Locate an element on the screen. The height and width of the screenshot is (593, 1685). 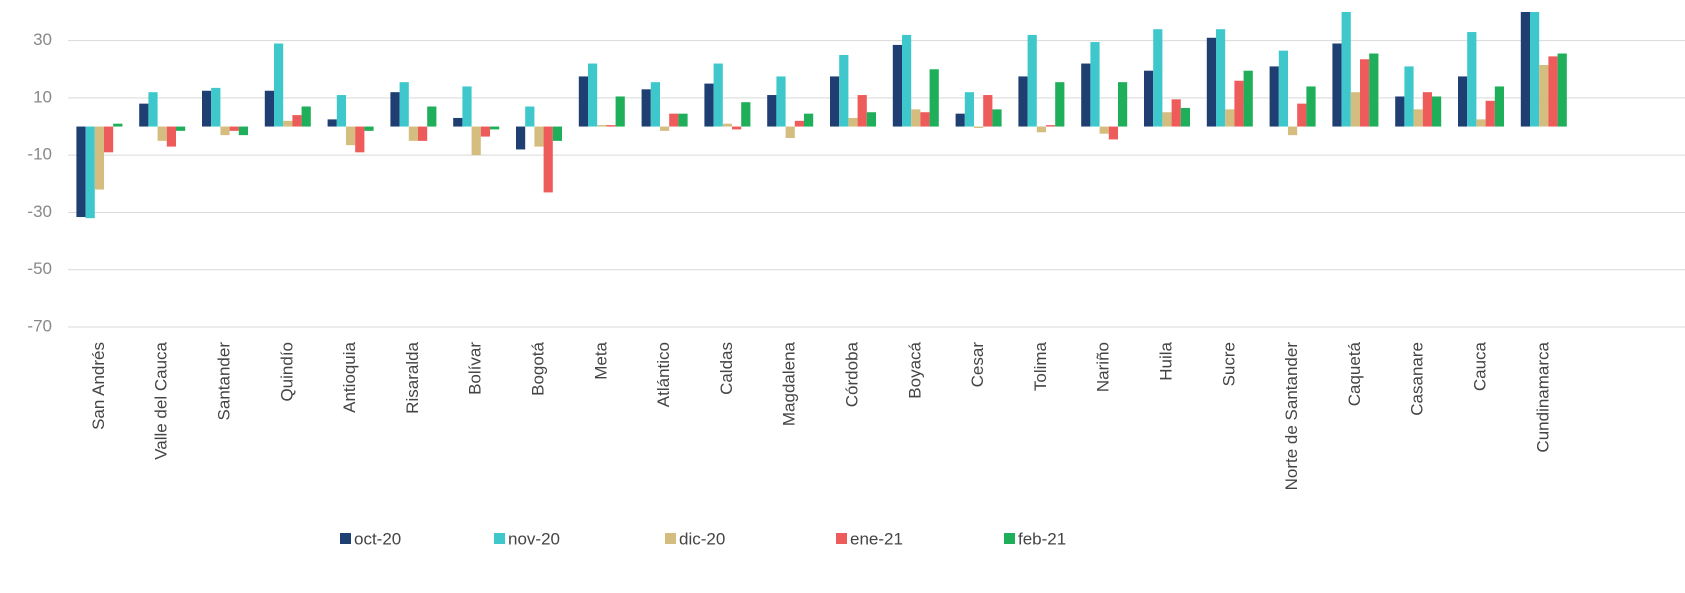
legend-label: ene-21 is located at coordinates (876, 538).